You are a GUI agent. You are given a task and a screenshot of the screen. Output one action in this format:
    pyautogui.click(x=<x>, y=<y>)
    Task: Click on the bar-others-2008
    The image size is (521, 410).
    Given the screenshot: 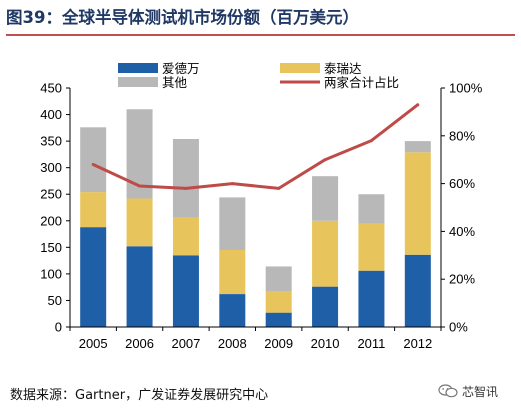 What is the action you would take?
    pyautogui.click(x=232, y=223)
    